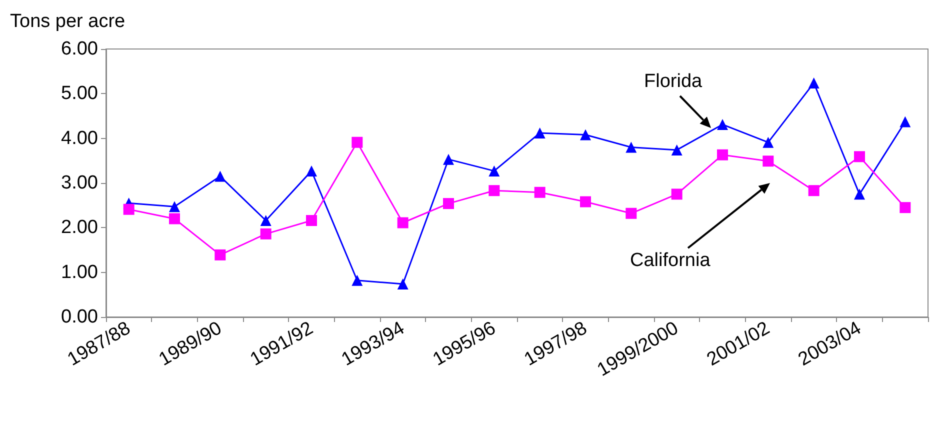 The width and height of the screenshot is (939, 424). I want to click on y-tick-label: 1.00, so click(79, 272).